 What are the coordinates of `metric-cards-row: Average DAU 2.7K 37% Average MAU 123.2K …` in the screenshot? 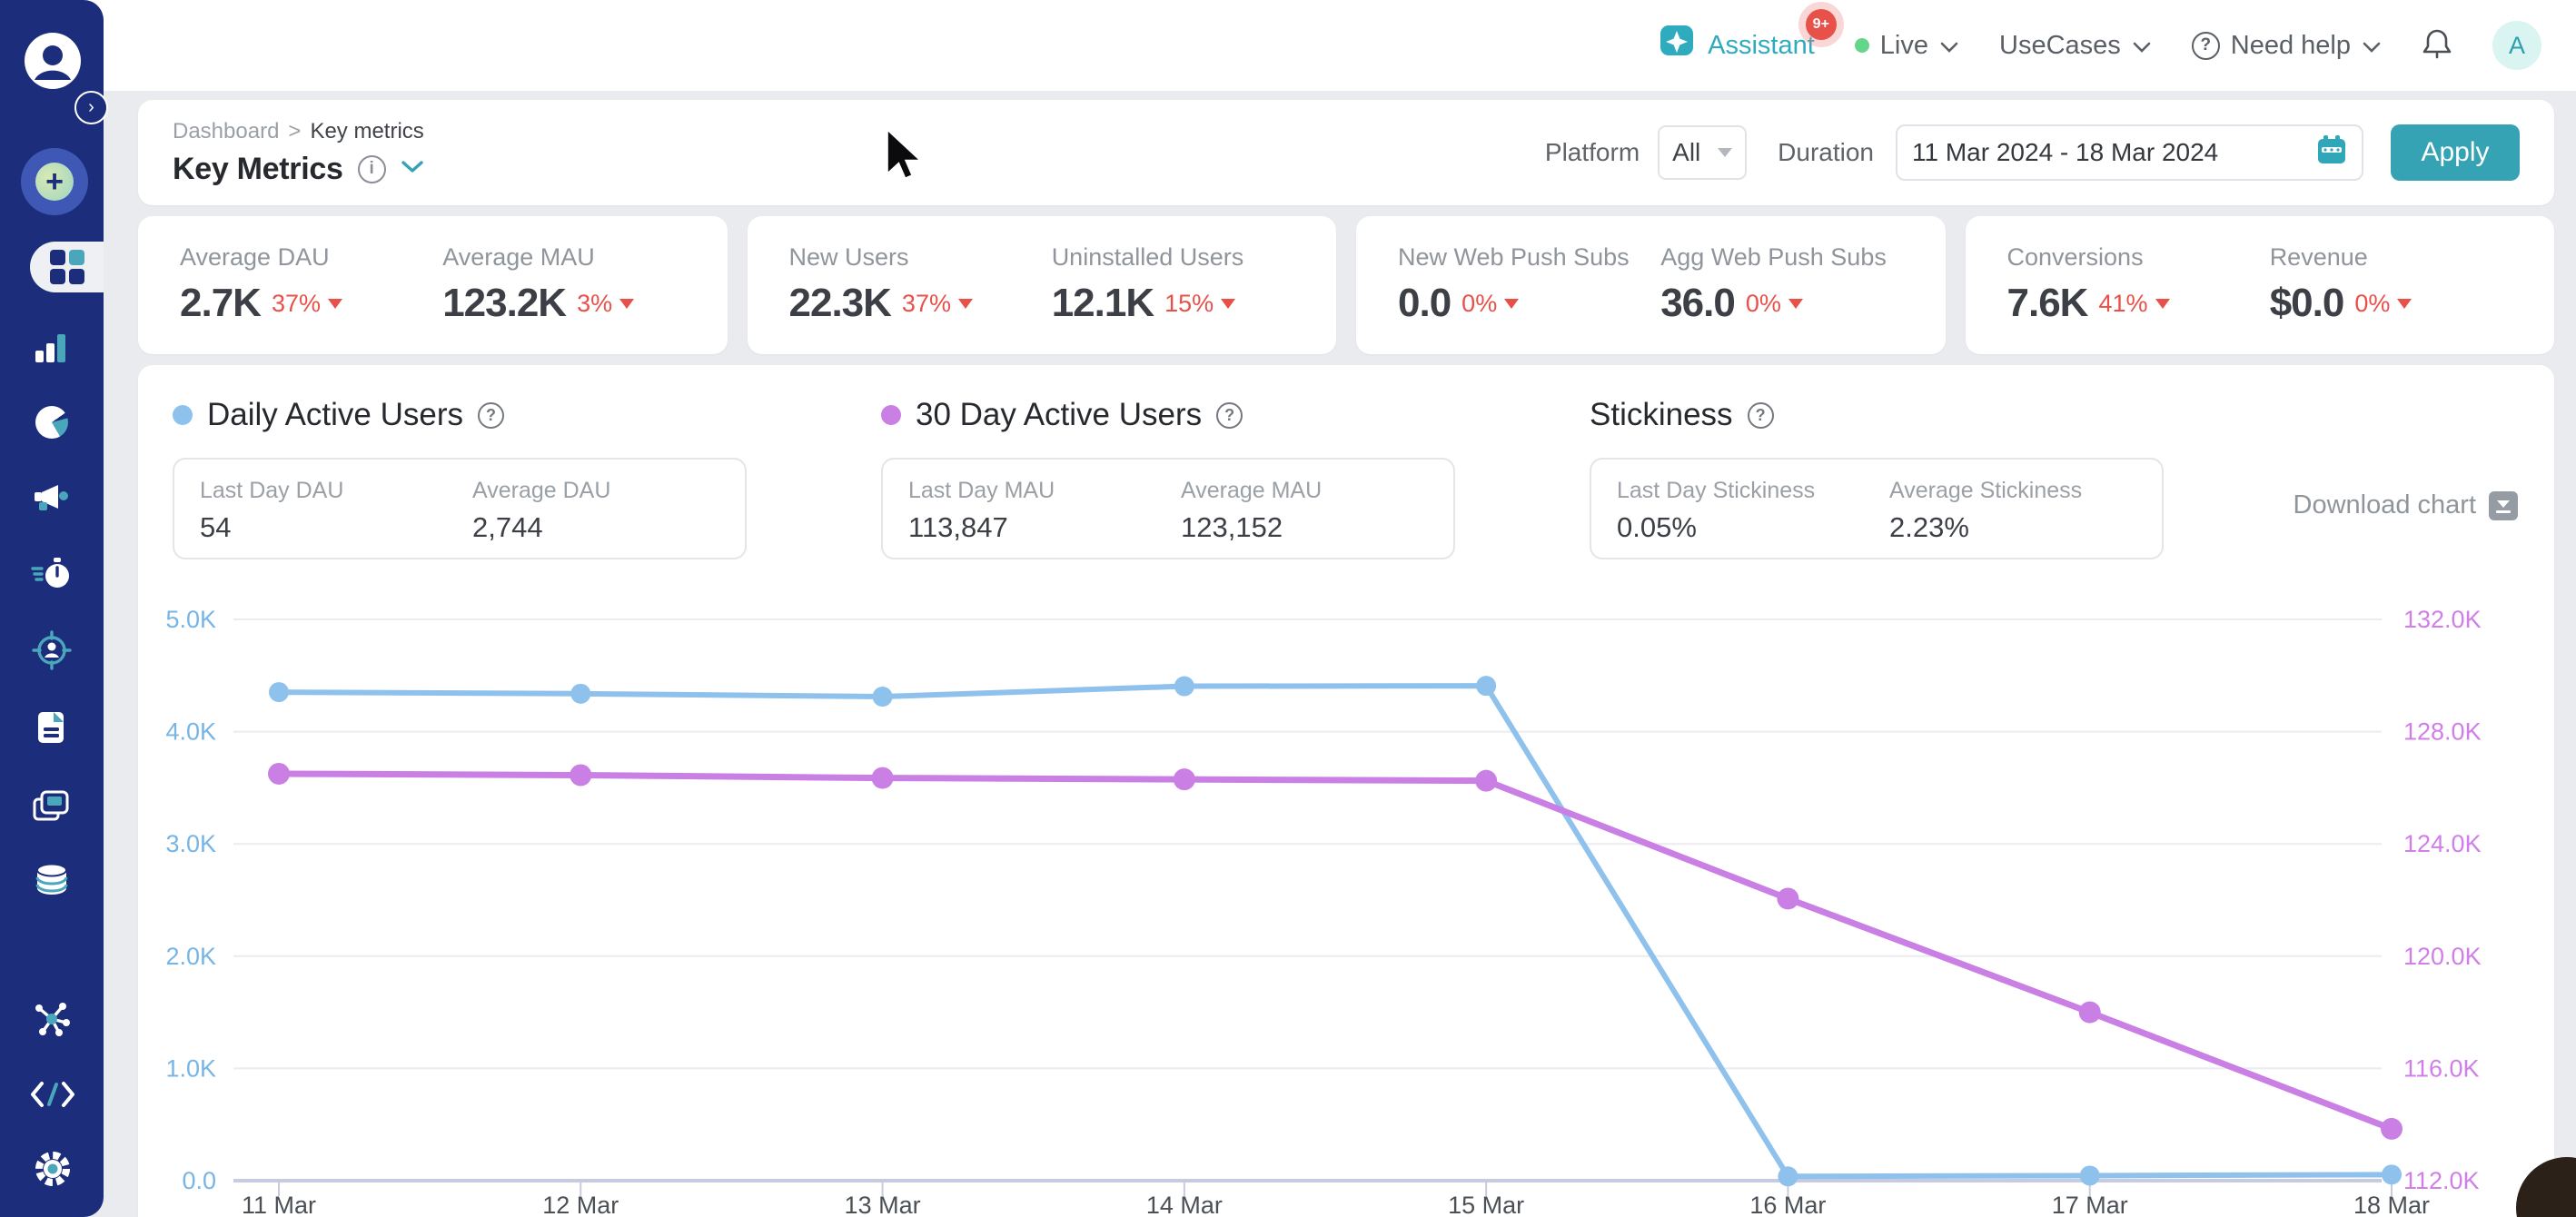 It's located at (1346, 285).